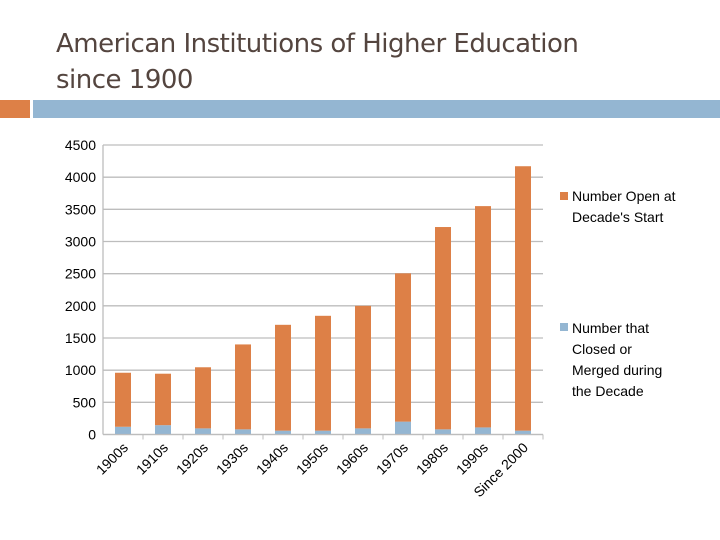 The width and height of the screenshot is (720, 540). What do you see at coordinates (92, 435) in the screenshot?
I see `y-tick-label: 0` at bounding box center [92, 435].